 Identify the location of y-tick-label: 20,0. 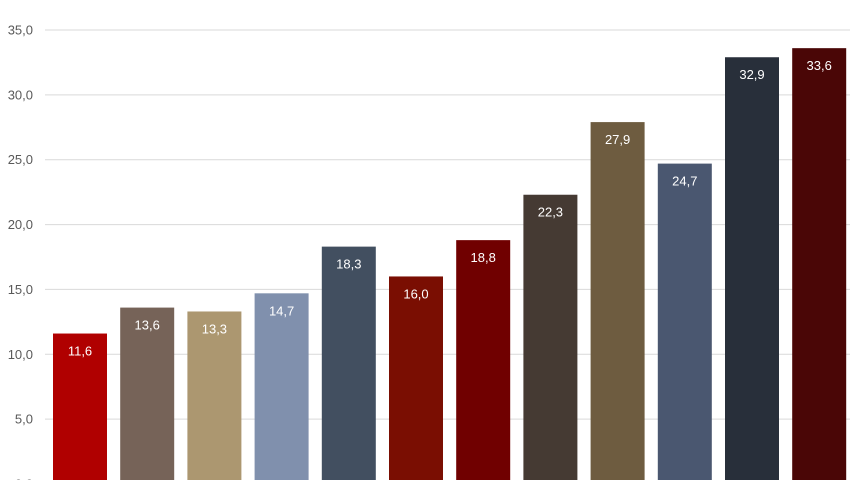
(20, 224).